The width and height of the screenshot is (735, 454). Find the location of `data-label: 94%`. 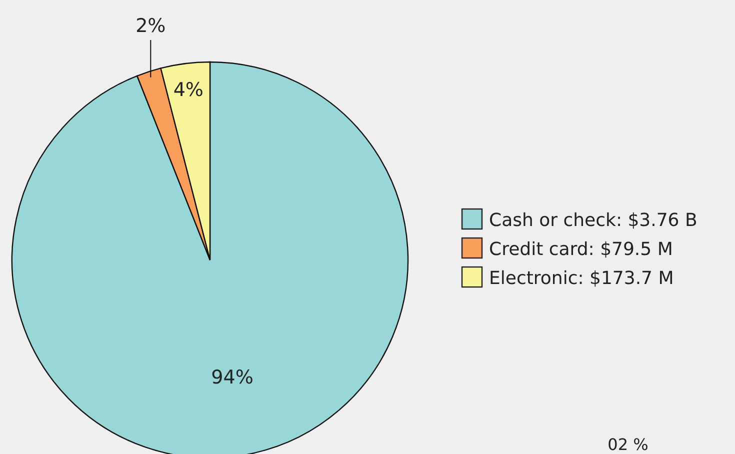

data-label: 94% is located at coordinates (232, 377).